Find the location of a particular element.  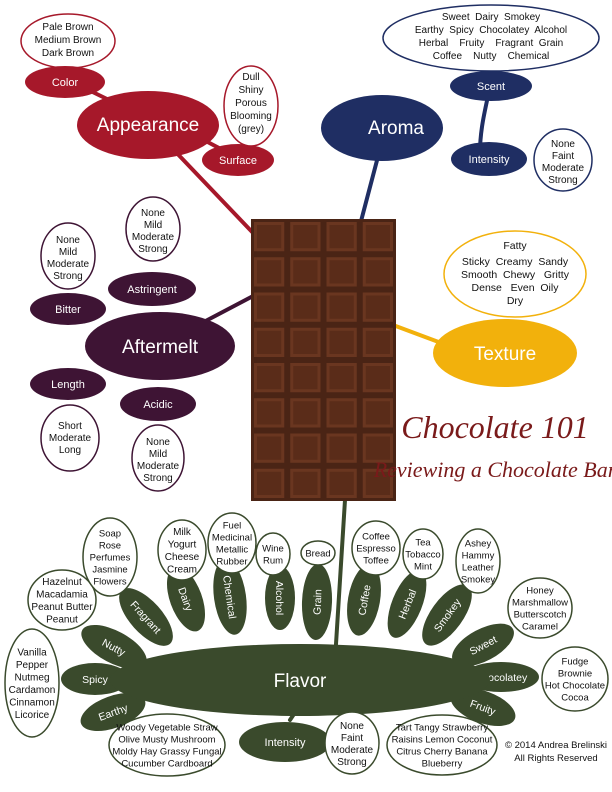

flavor-value: Woody Vegetable Straw is located at coordinates (166, 727).